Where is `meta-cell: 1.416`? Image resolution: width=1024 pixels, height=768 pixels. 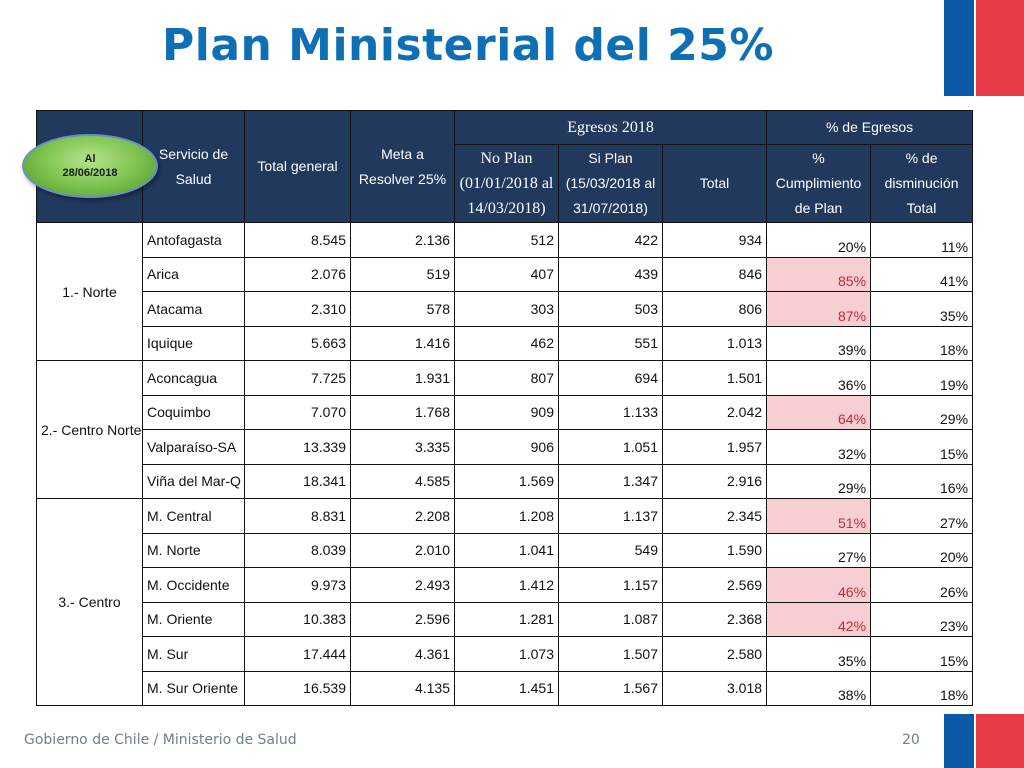 meta-cell: 1.416 is located at coordinates (402, 343).